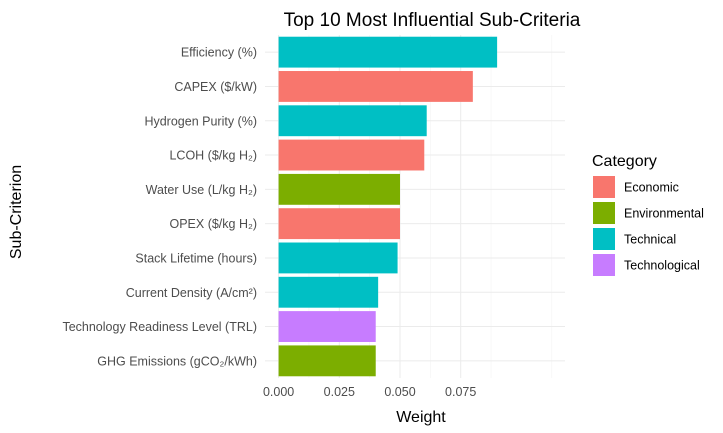  I want to click on legend-label: Technological, so click(662, 266).